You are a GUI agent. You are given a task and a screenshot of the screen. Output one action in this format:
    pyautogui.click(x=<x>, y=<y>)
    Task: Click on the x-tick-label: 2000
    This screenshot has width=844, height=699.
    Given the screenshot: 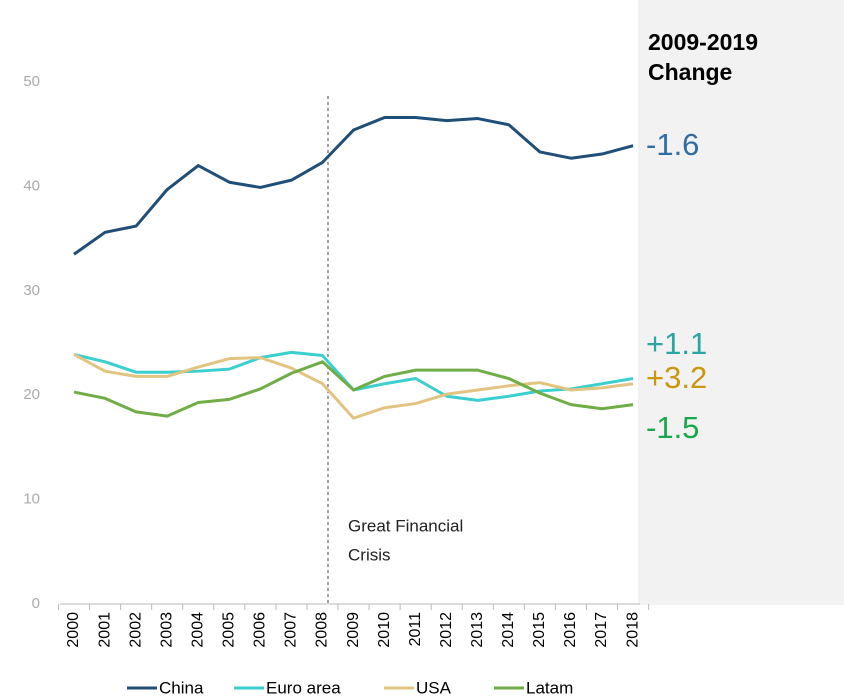 What is the action you would take?
    pyautogui.click(x=73, y=630)
    